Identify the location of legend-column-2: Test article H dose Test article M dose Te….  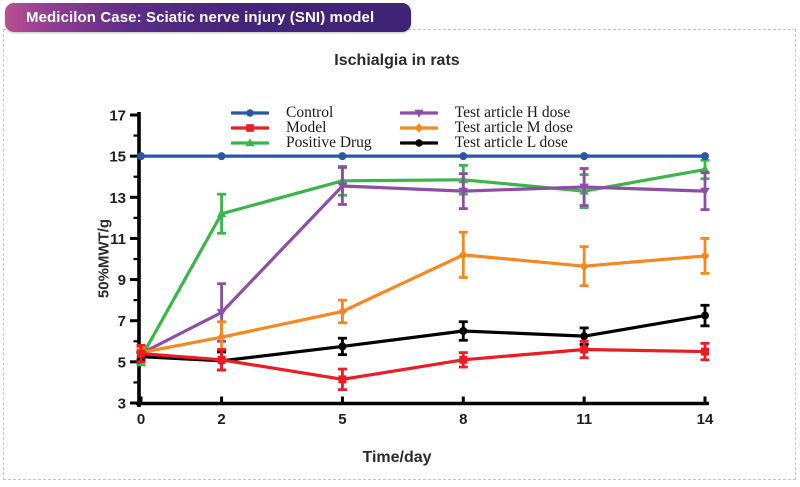
(486, 127).